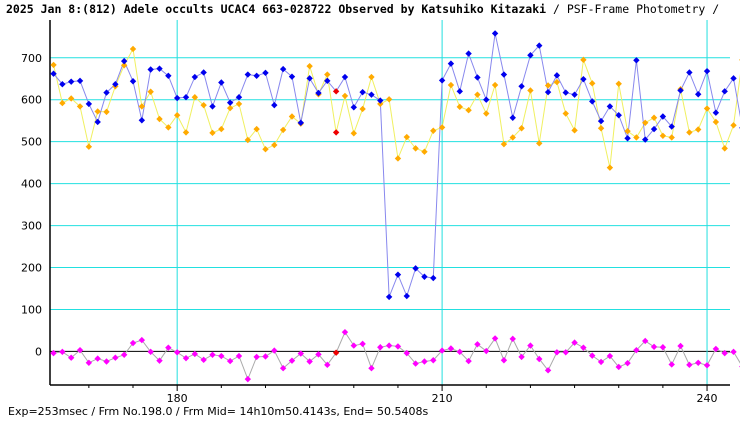 This screenshot has width=740, height=425. I want to click on y-tick-label: 100, so click(31, 309).